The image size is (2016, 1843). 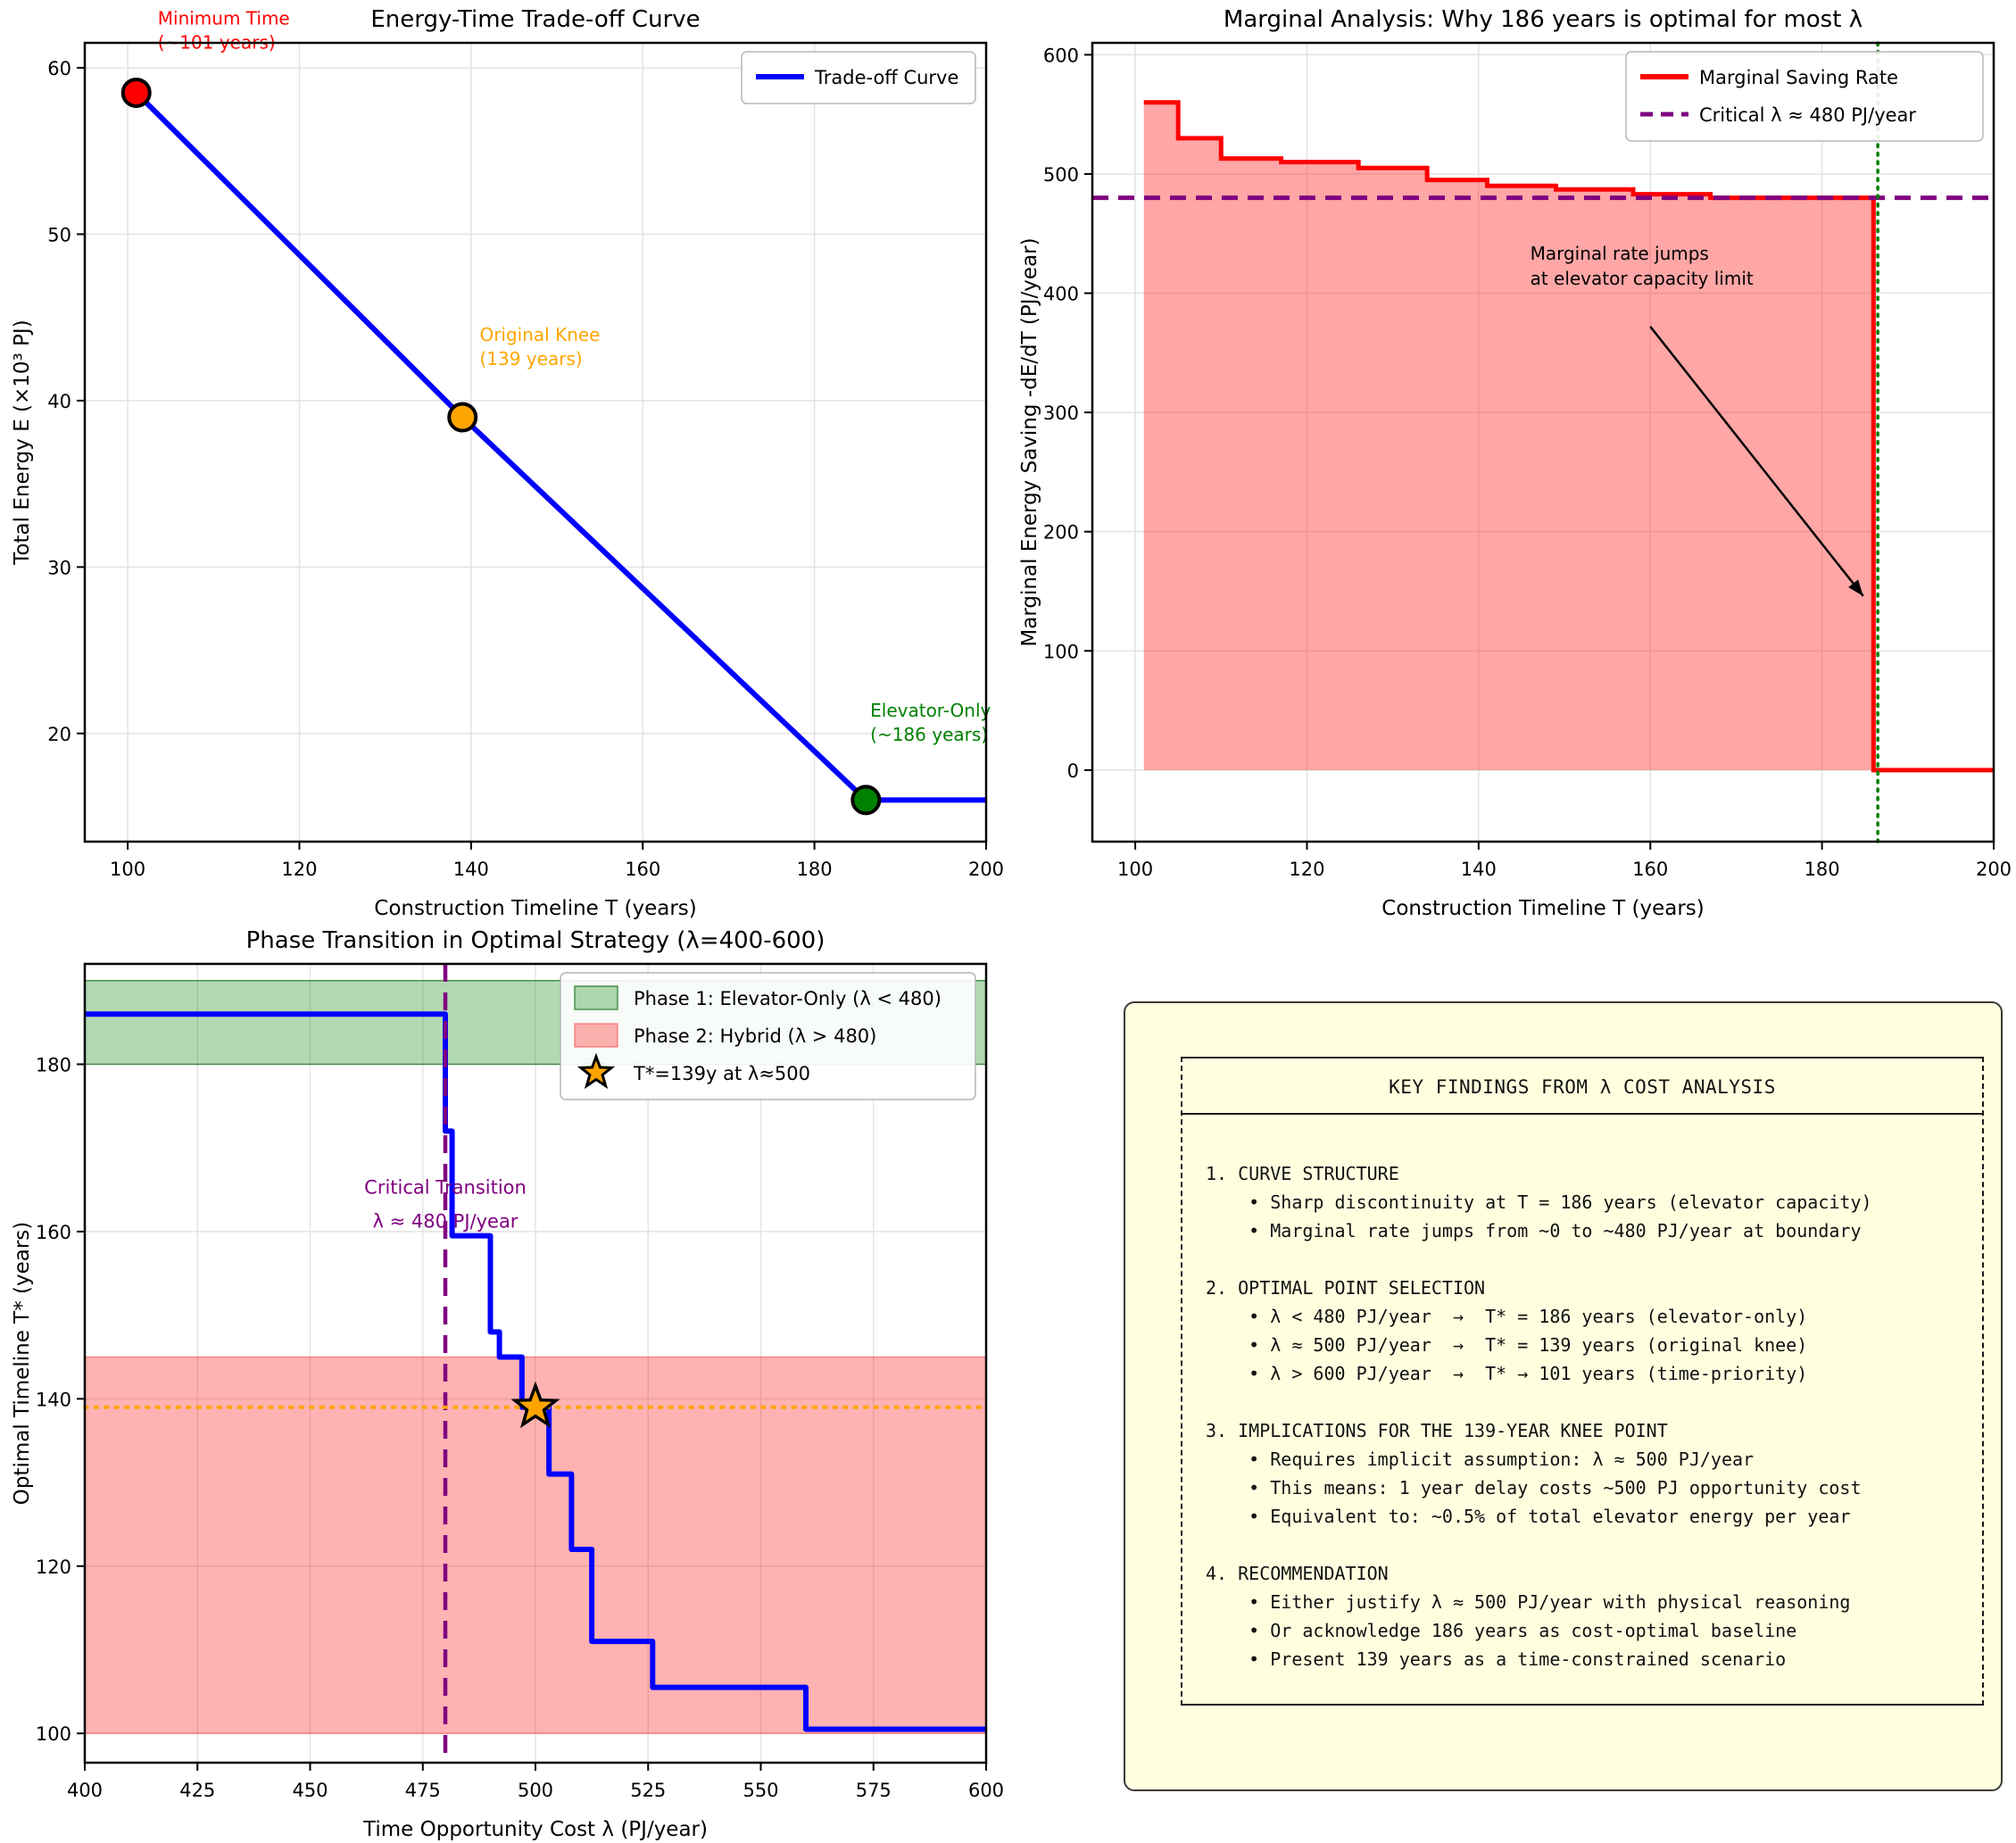 I want to click on y-axis-label: Total Energy E (×10³ PJ), so click(x=22, y=442).